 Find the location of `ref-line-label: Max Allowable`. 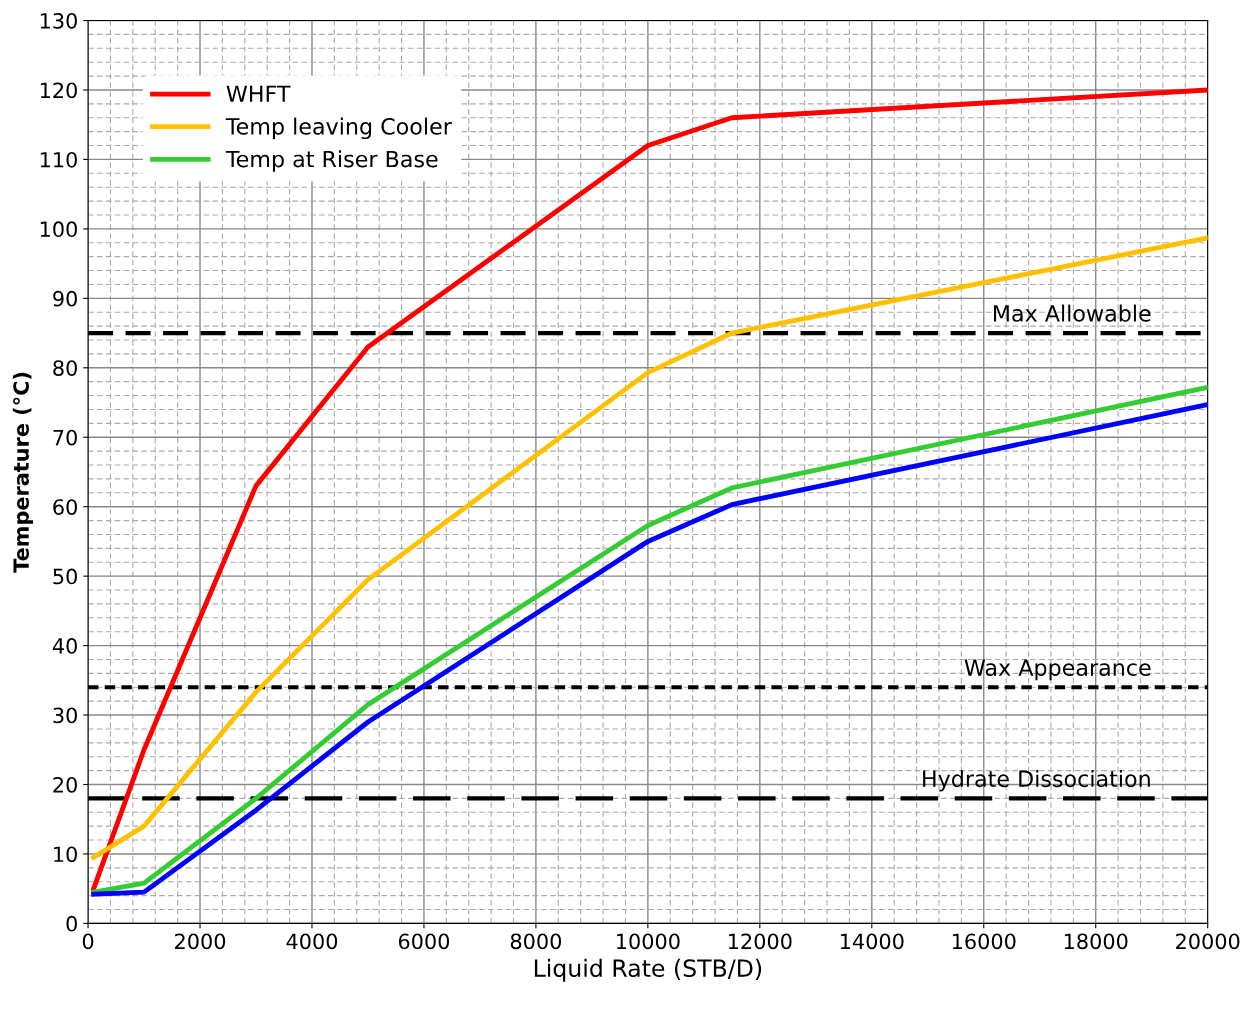

ref-line-label: Max Allowable is located at coordinates (1072, 313).